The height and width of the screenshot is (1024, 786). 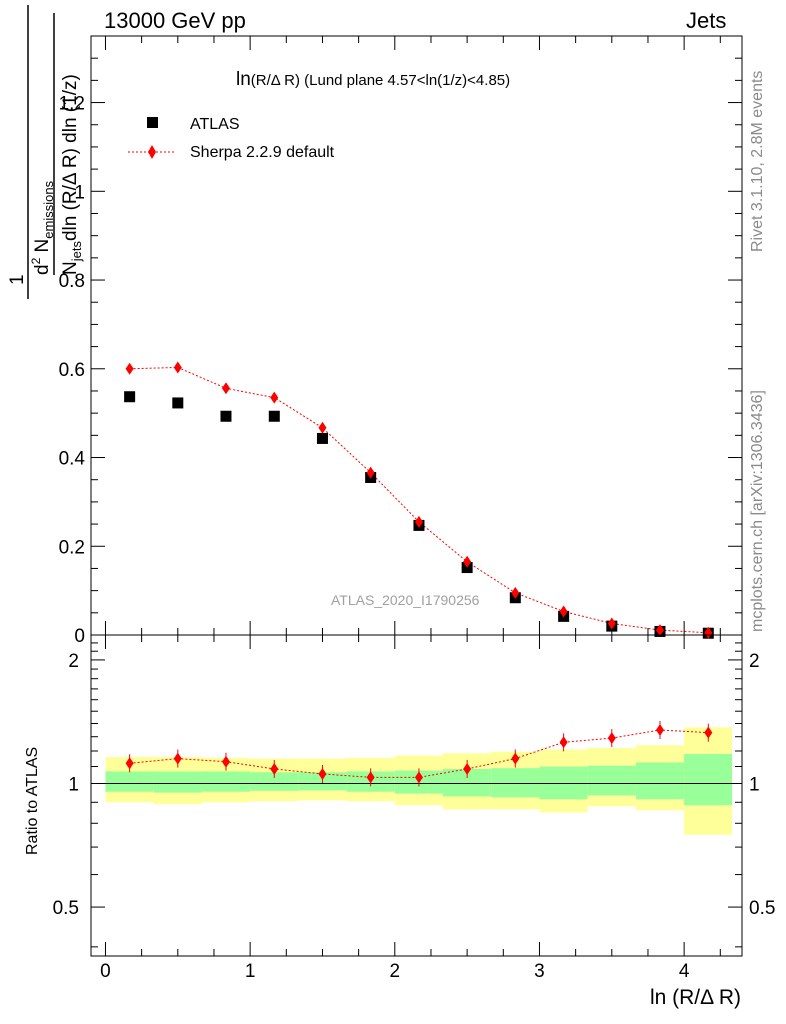 What do you see at coordinates (73, 661) in the screenshot?
I see `ratio-y-tick-label: 2` at bounding box center [73, 661].